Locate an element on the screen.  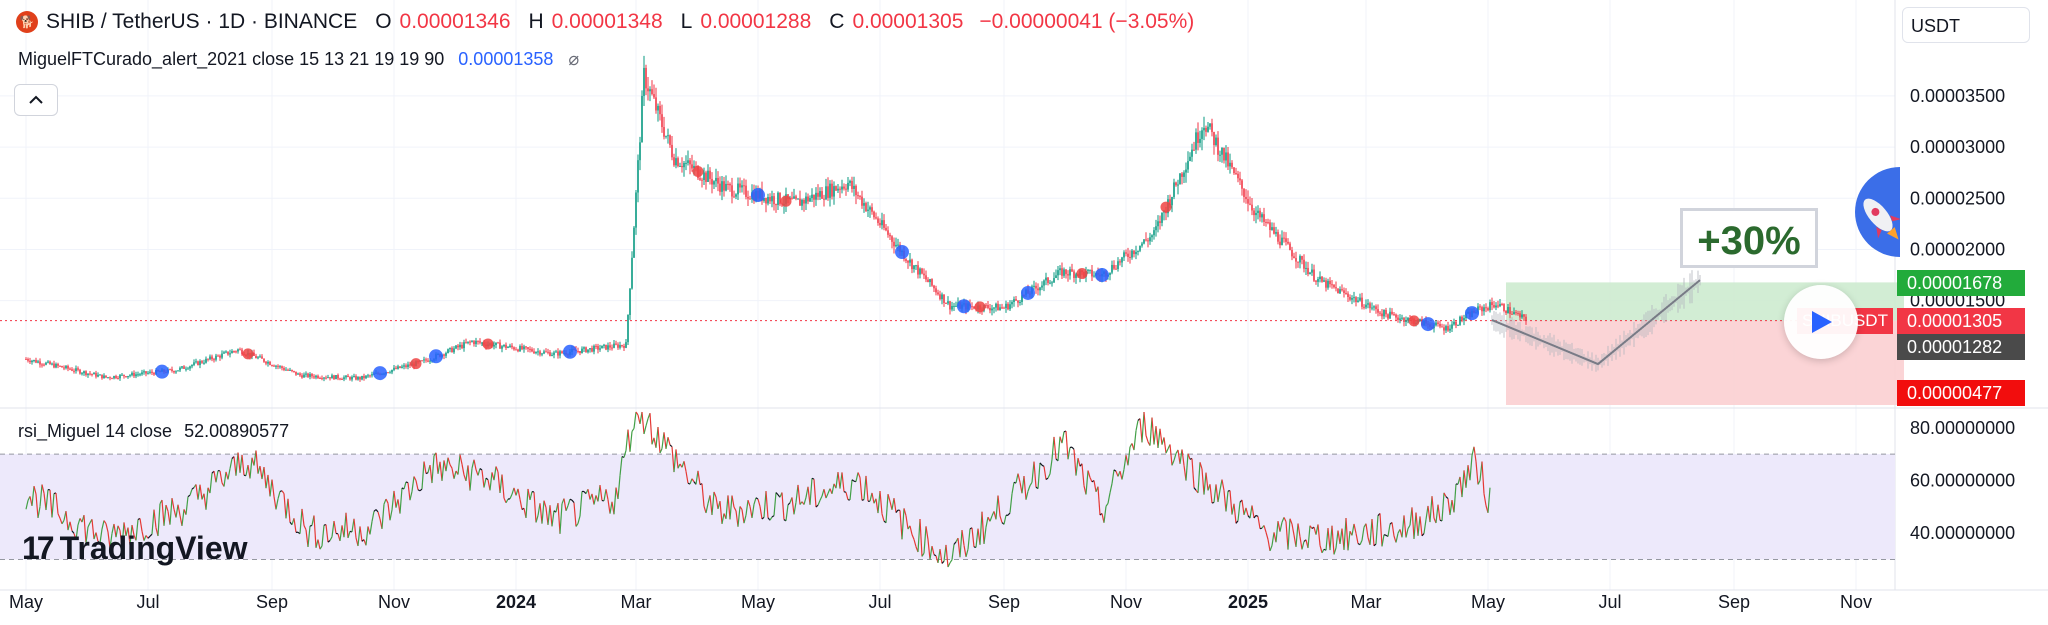
rsi-legend: rsi_Miguel 14 close 52.00890577 is located at coordinates (153, 431).